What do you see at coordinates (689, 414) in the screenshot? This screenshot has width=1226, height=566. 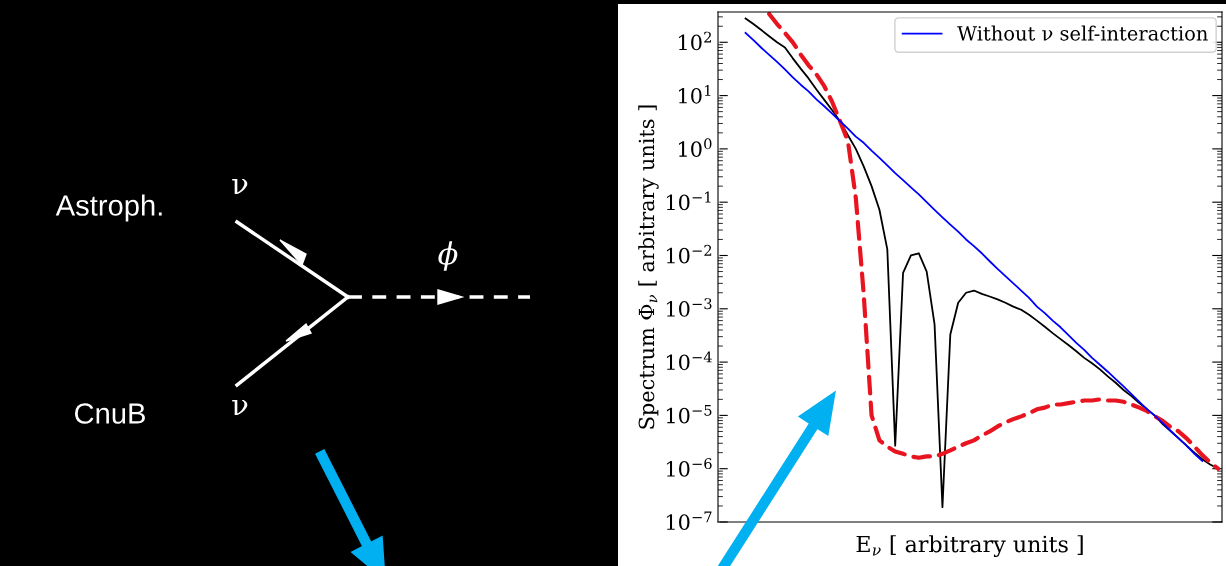 I see `y-tick-label: 10$^{−5}$` at bounding box center [689, 414].